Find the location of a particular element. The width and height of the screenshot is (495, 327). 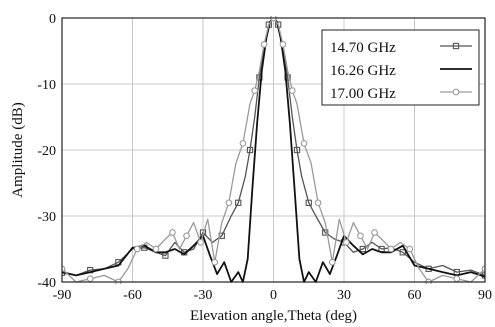

y-tick-label: -20 is located at coordinates (46, 151).